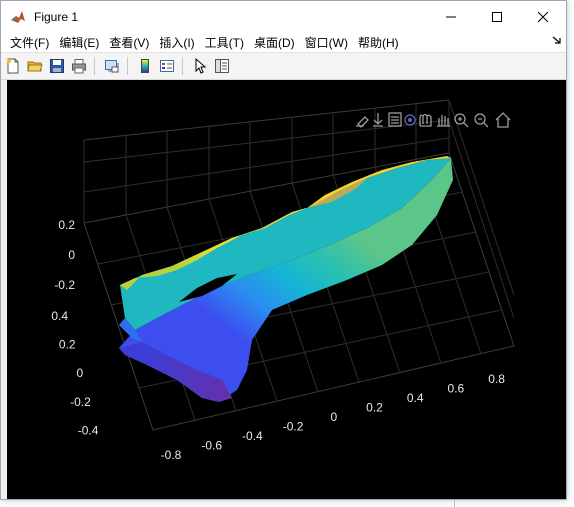 This screenshot has width=574, height=507. What do you see at coordinates (456, 389) in the screenshot?
I see `x-tick-label: 0.6` at bounding box center [456, 389].